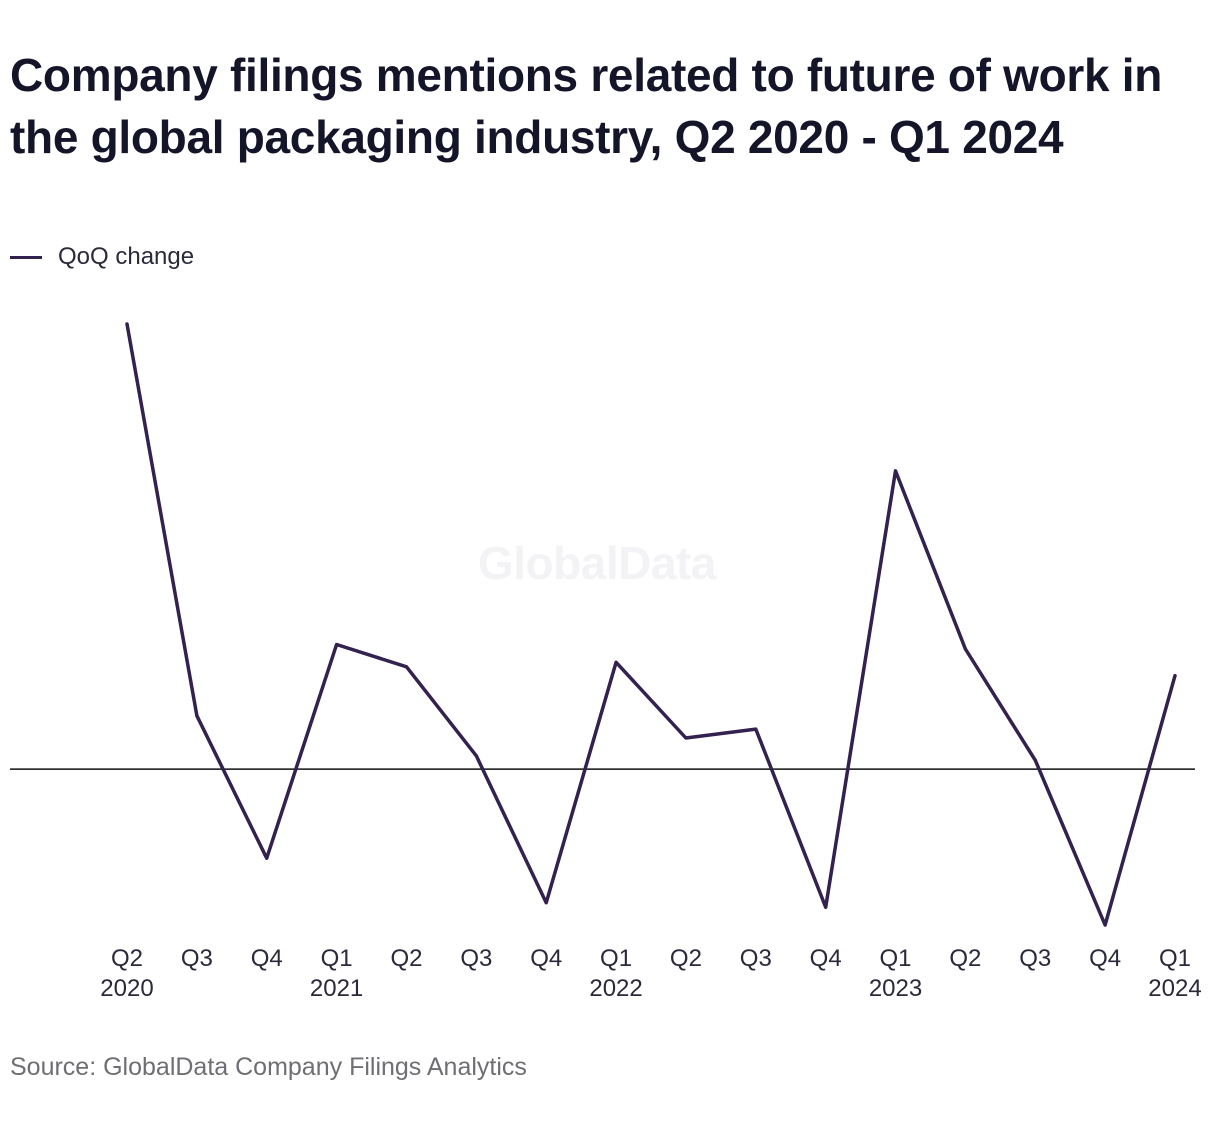  What do you see at coordinates (895, 988) in the screenshot?
I see `x-tick-year-label: 2023` at bounding box center [895, 988].